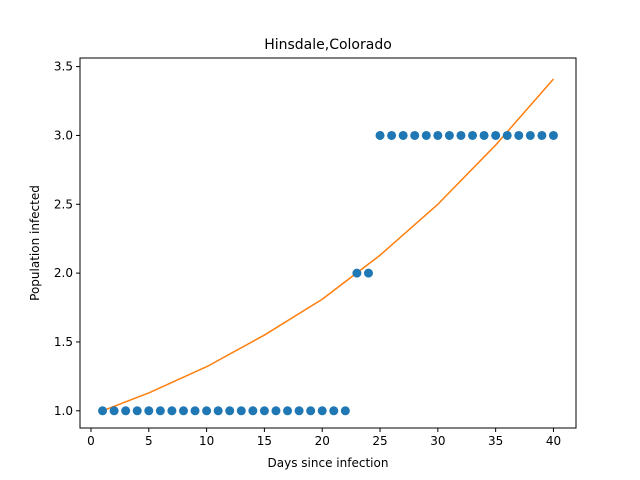 This screenshot has height=480, width=640. I want to click on x-tick-label: 30, so click(437, 441).